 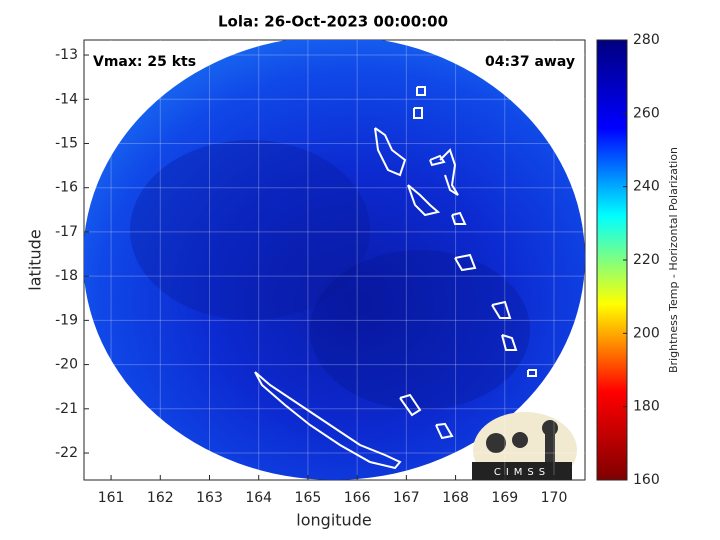 I want to click on time-annotation: 04:37 away, so click(x=530, y=62).